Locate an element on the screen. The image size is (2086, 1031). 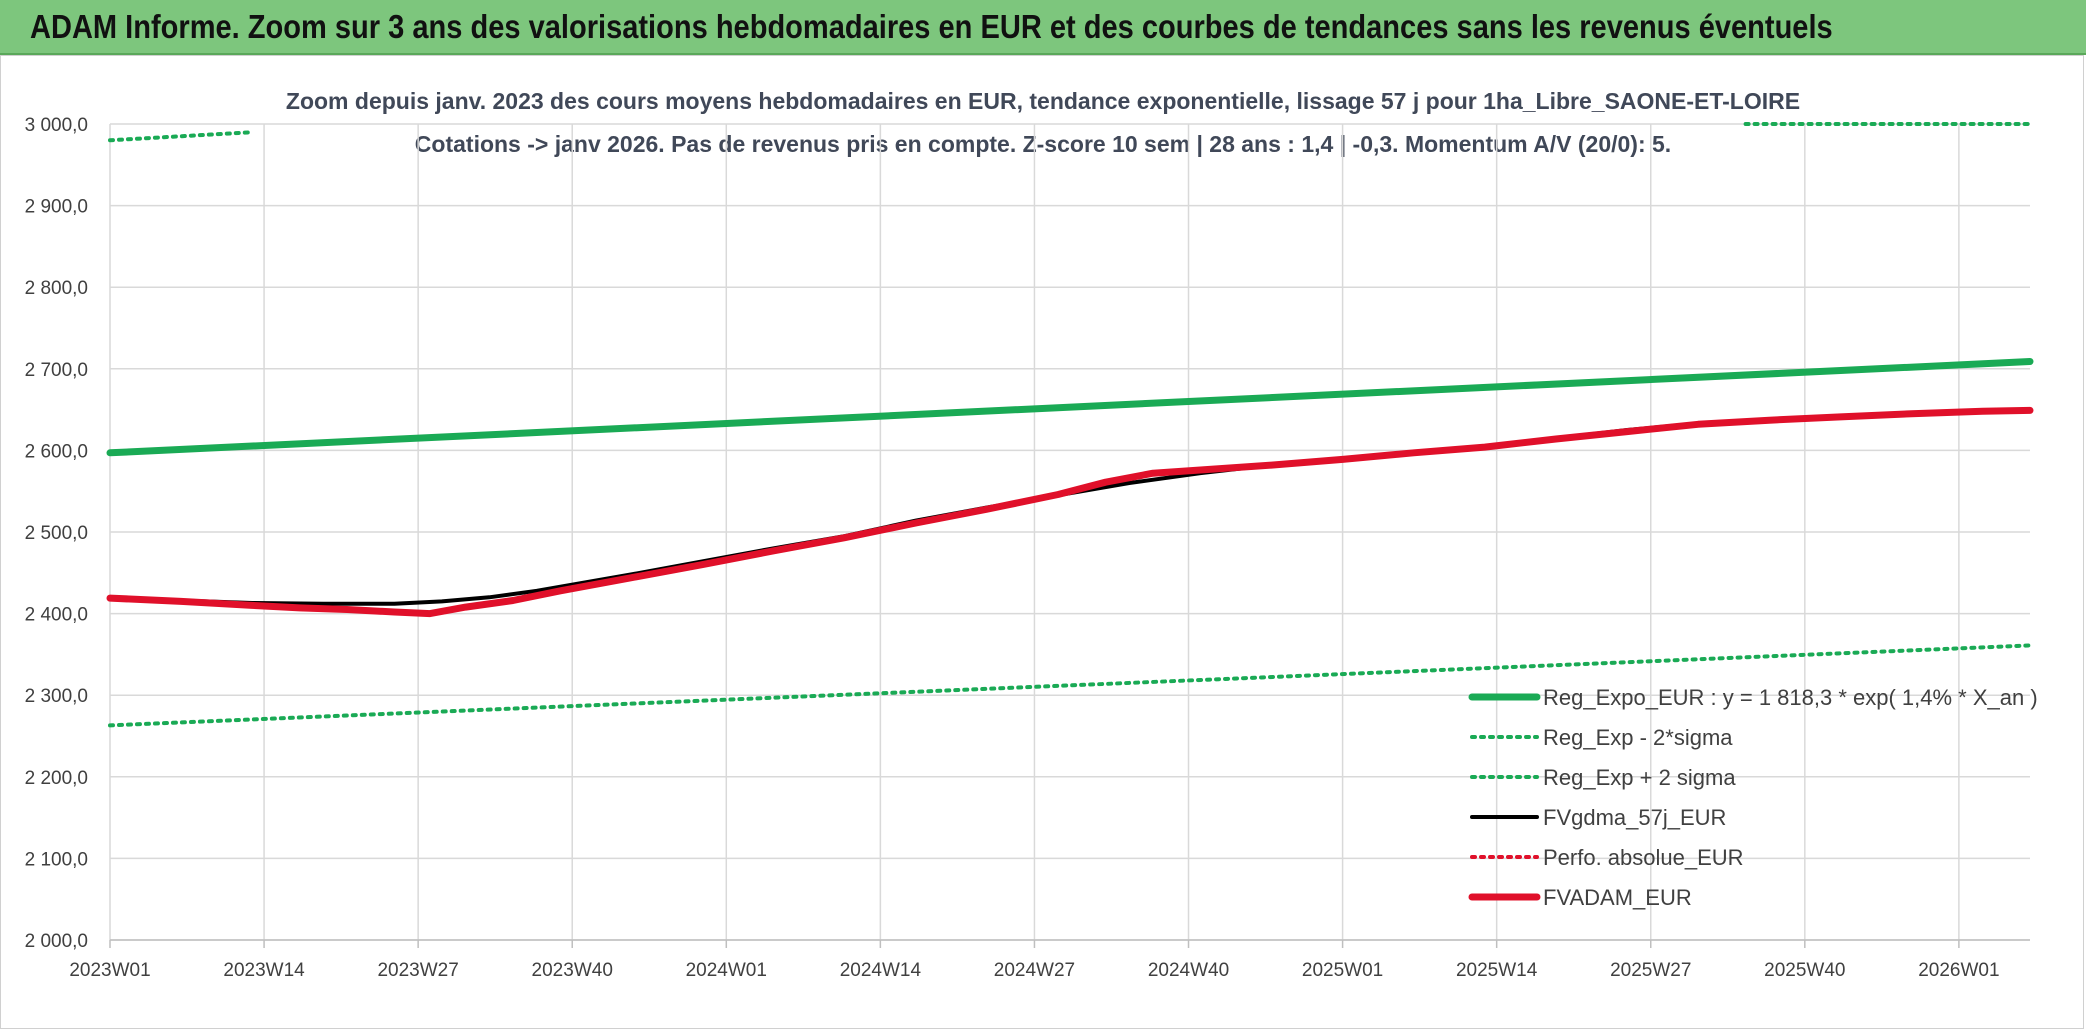
x-tick-label: 2024W14 is located at coordinates (881, 970).